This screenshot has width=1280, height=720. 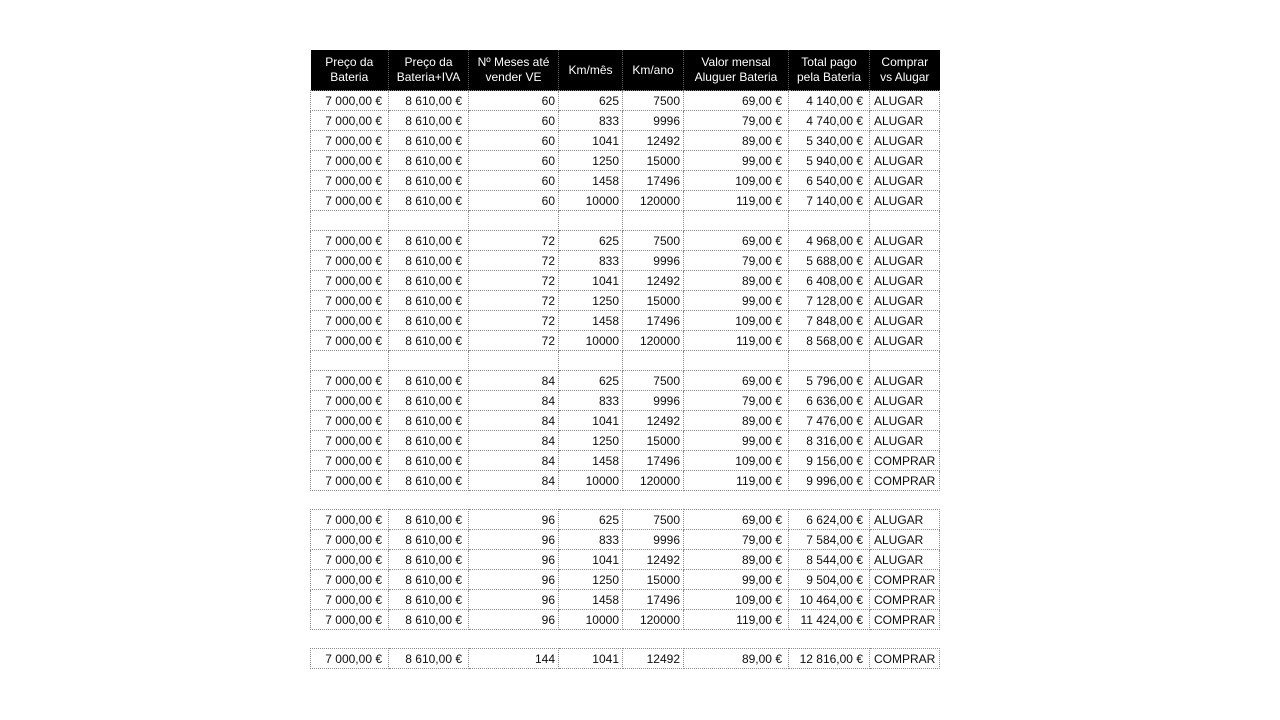 What do you see at coordinates (349, 70) in the screenshot?
I see `column-header-preco-bateria: Preço da Bateria` at bounding box center [349, 70].